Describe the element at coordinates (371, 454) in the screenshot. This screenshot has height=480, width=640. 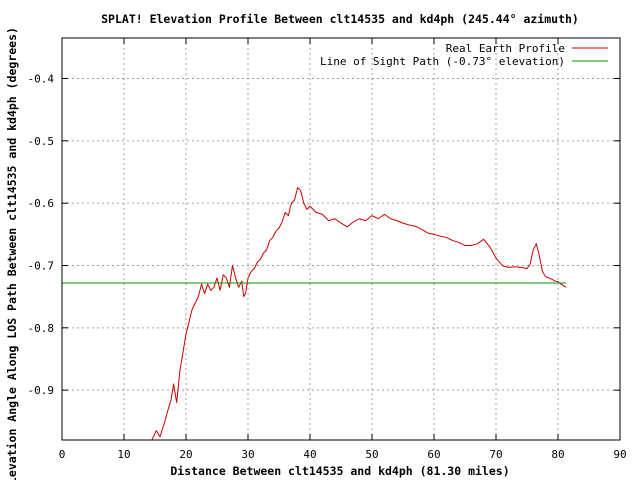
I see `x-tick-label: 50` at that location.